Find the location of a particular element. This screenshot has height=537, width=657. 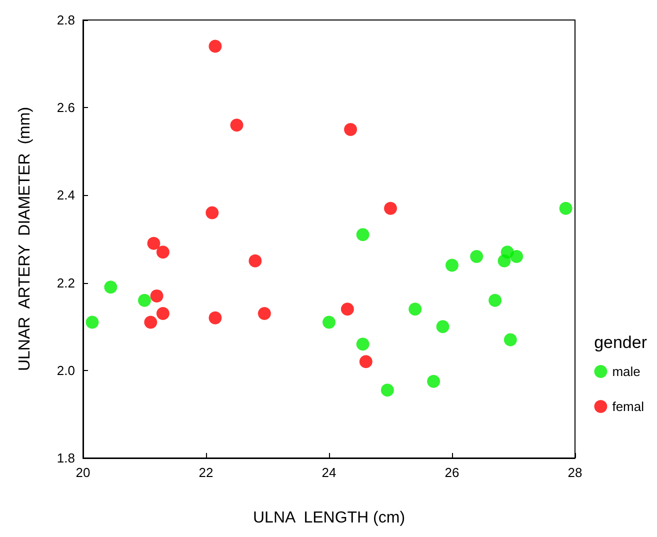

legend-label: male is located at coordinates (626, 371).